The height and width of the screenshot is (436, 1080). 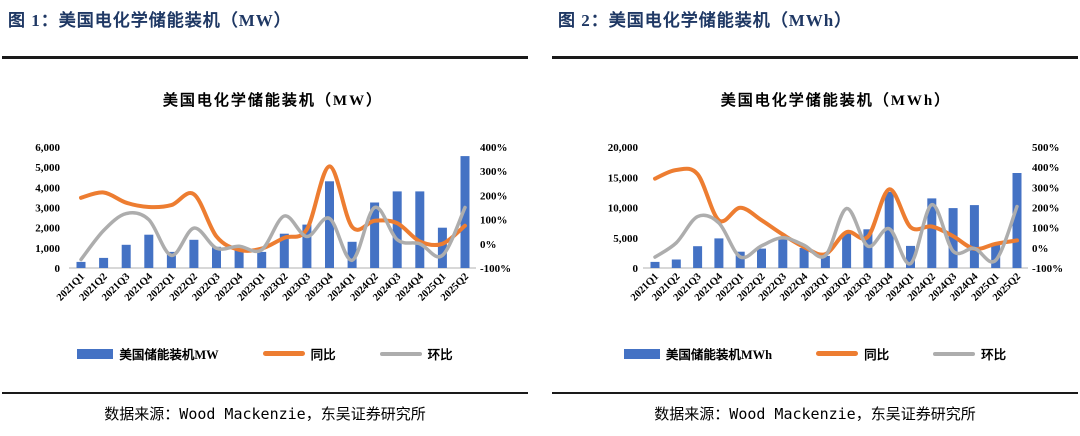 I want to click on left-axis-tick-label: 3,000, so click(x=47, y=209).